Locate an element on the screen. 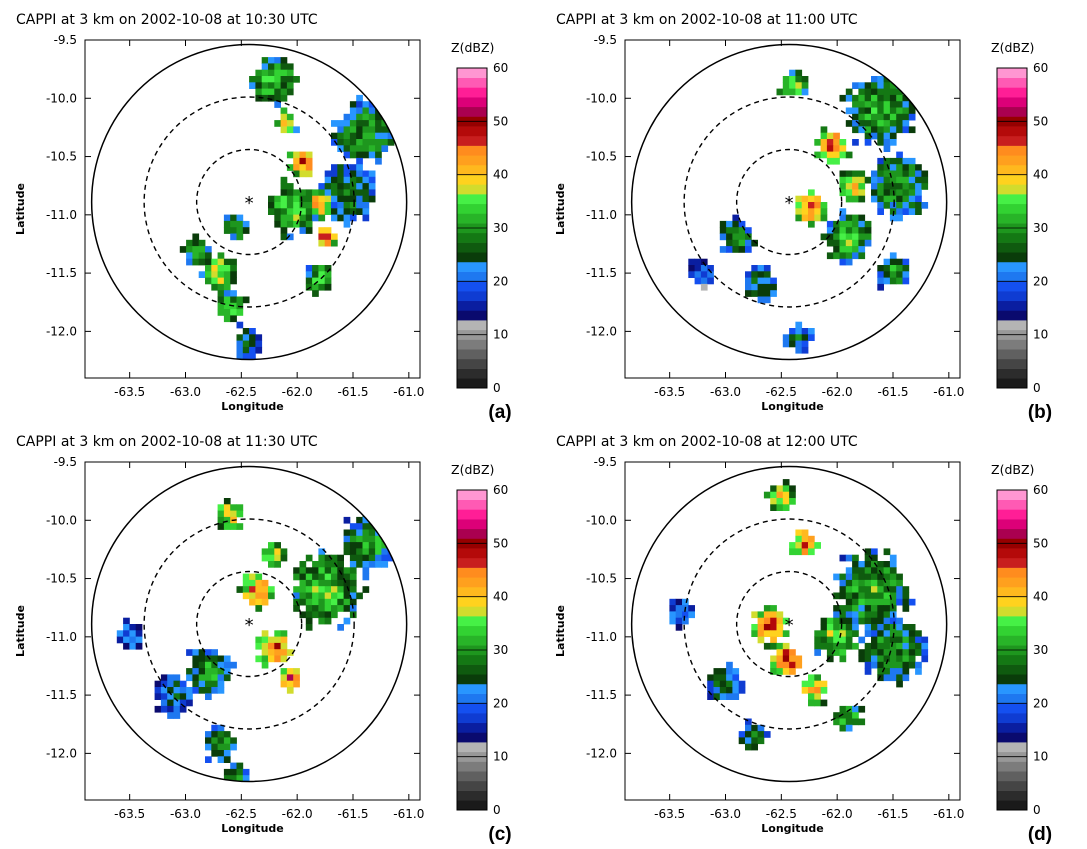  colorbar-tick-label: 40 is located at coordinates (500, 175).